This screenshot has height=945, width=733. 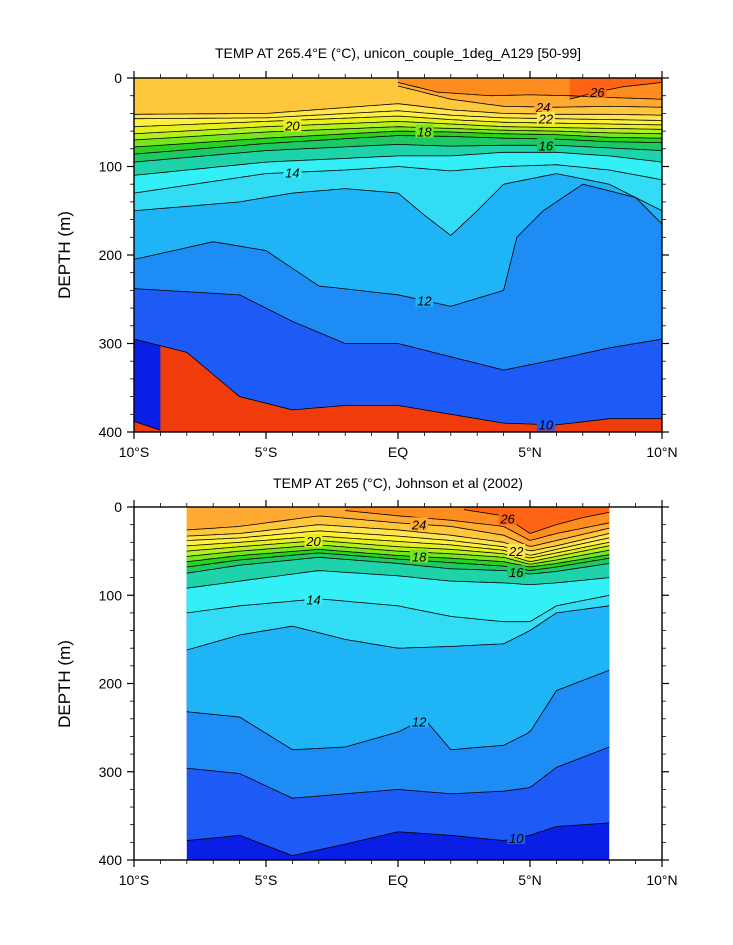 I want to click on bottom-xtick-label-4: 10°N, so click(x=661, y=880).